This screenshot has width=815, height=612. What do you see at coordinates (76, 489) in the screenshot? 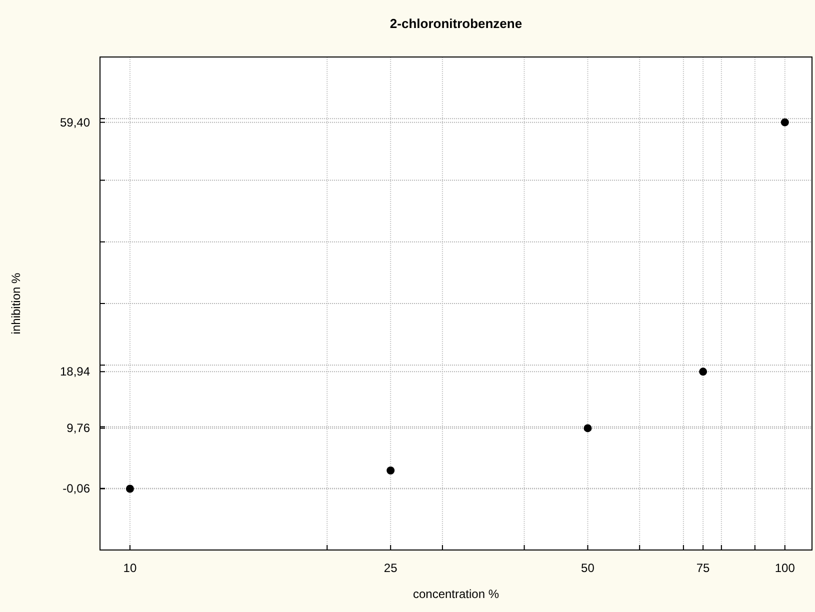
I see `y-tick-label: -0,06` at bounding box center [76, 489].